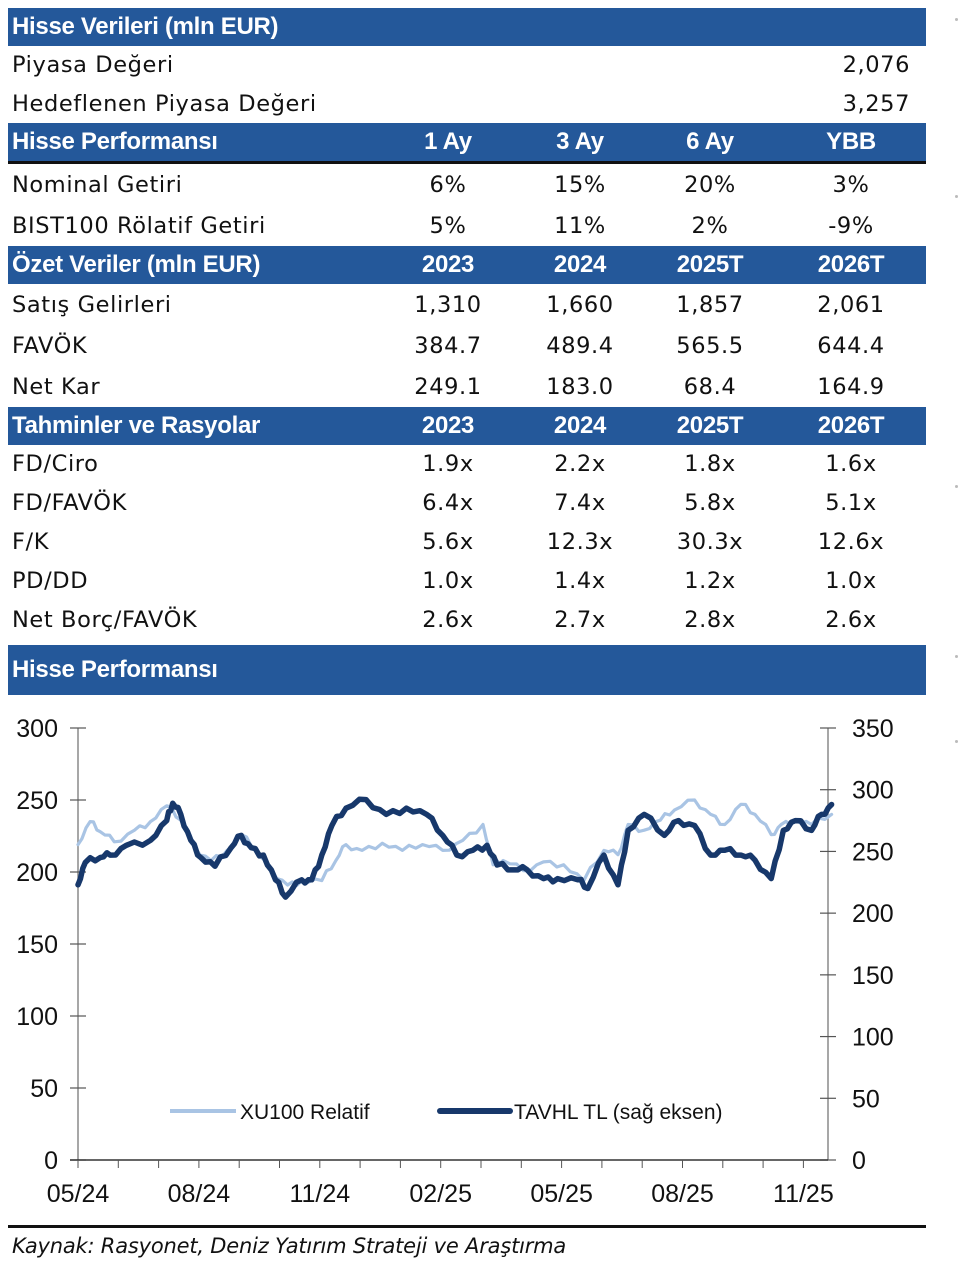  I want to click on ratios-row: FD/FAVÖK 6.4x 7.4x 5.8x 5.1x, so click(467, 503).